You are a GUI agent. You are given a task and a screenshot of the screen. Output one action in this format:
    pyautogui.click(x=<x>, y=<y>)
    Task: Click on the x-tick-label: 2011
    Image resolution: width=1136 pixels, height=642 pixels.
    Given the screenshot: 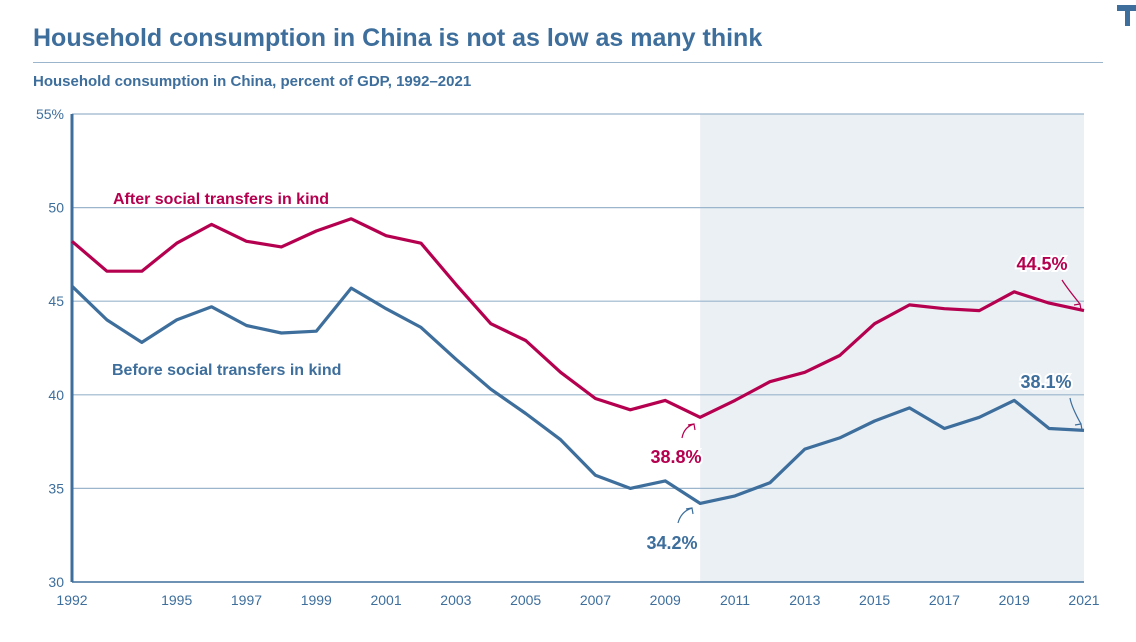 What is the action you would take?
    pyautogui.click(x=735, y=600)
    